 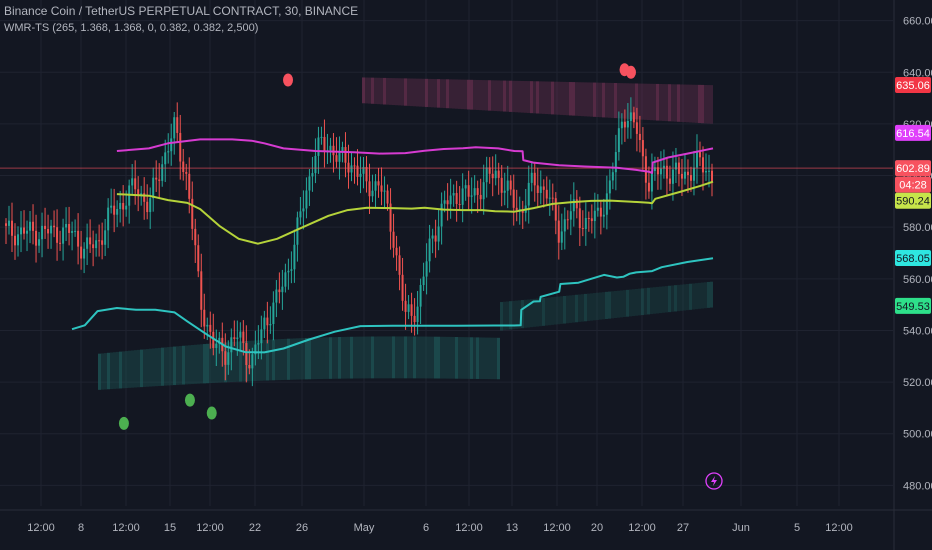 I want to click on sell-signal-marker, so click(x=288, y=80).